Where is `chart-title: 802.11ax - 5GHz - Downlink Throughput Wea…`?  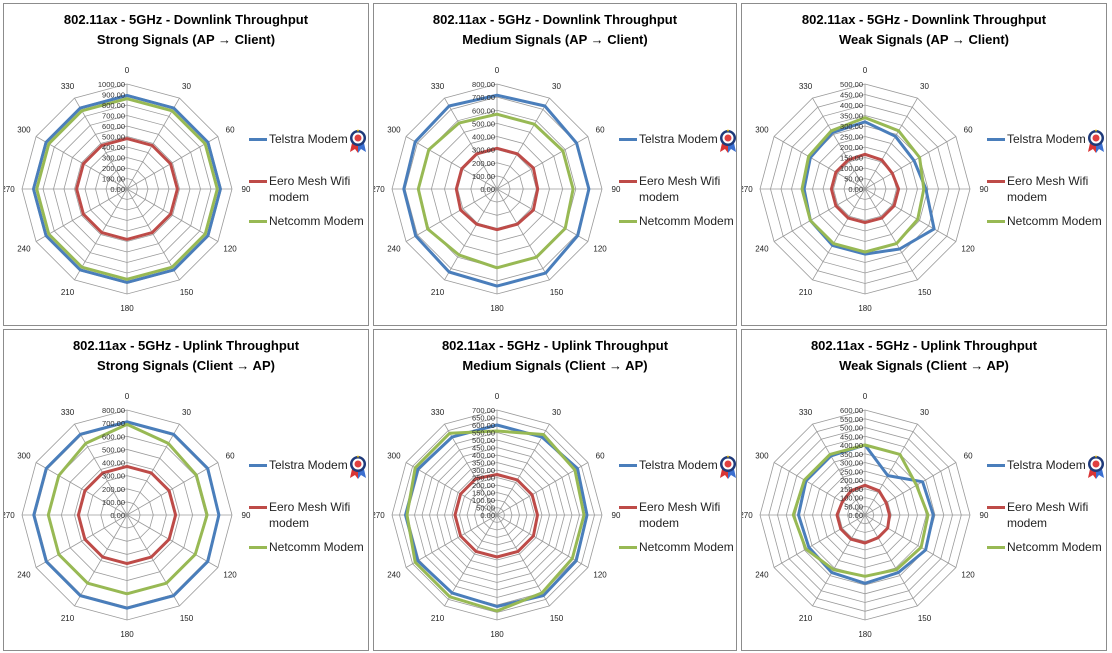 chart-title: 802.11ax - 5GHz - Downlink Throughput Wea… is located at coordinates (924, 30).